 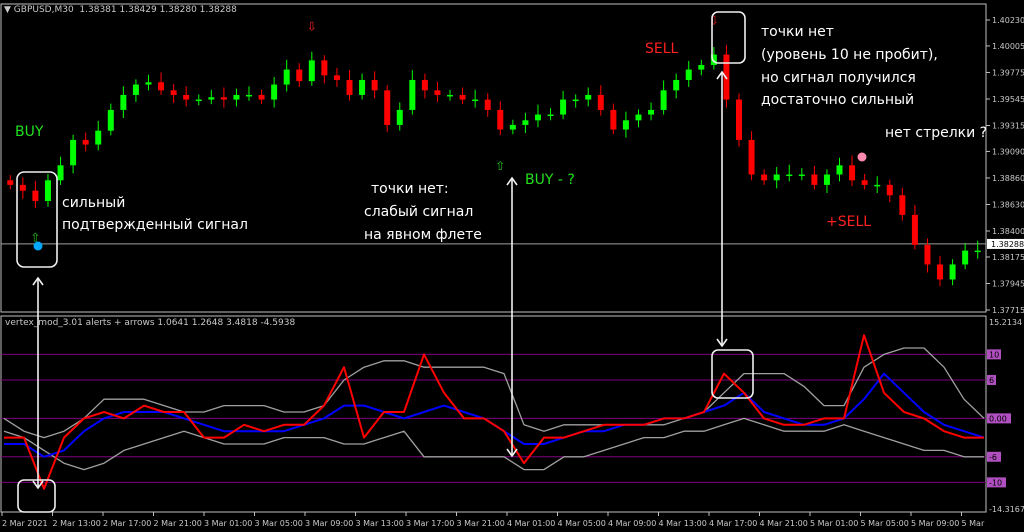 What do you see at coordinates (849, 222) in the screenshot?
I see `annotation-plus-sell: +SELL` at bounding box center [849, 222].